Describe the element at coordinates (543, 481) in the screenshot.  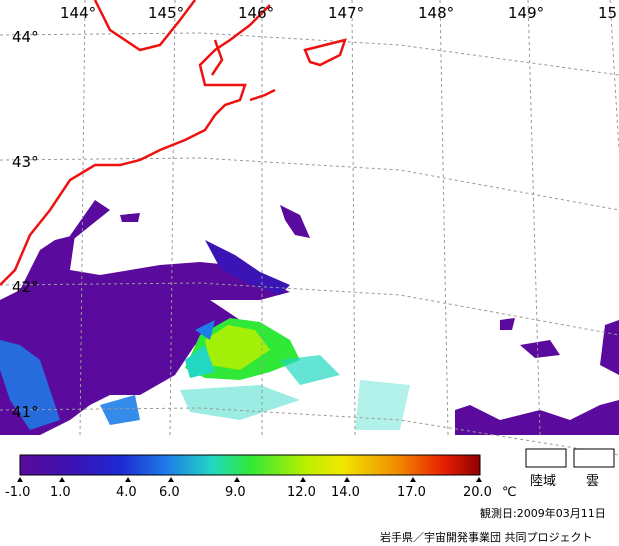
I see `land-label: 陸域` at that location.